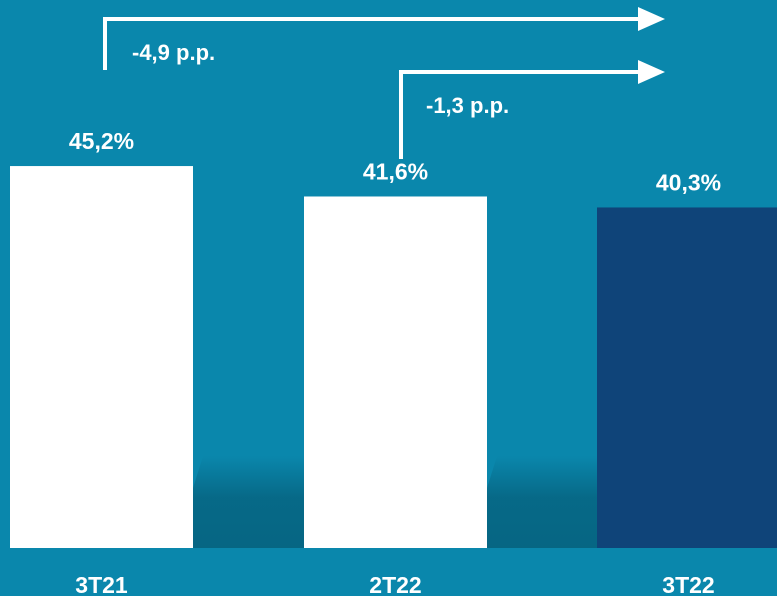 This screenshot has height=596, width=777. I want to click on category-label: 2T22, so click(395, 584).